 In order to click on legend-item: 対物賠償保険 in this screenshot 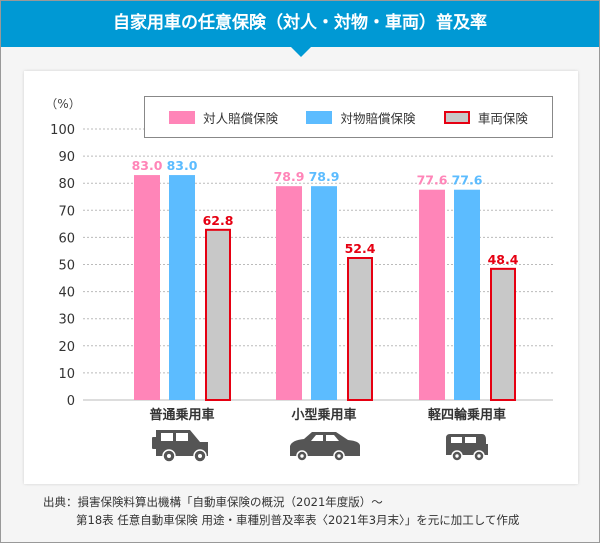, I will do `click(361, 117)`.